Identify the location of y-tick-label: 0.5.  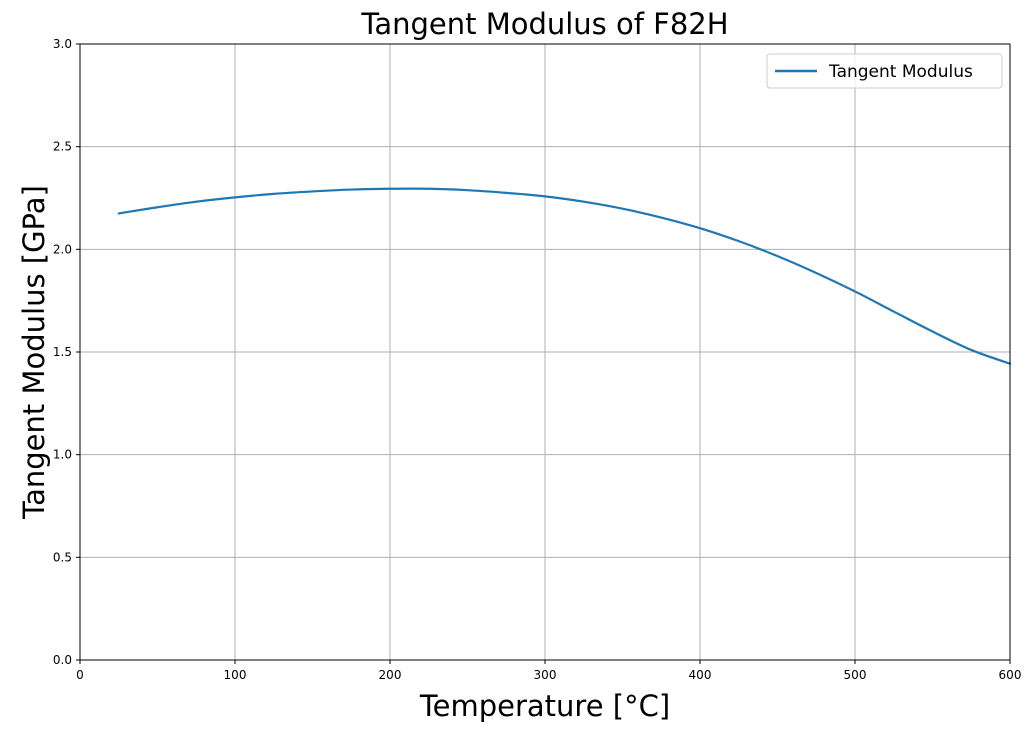
(62, 557).